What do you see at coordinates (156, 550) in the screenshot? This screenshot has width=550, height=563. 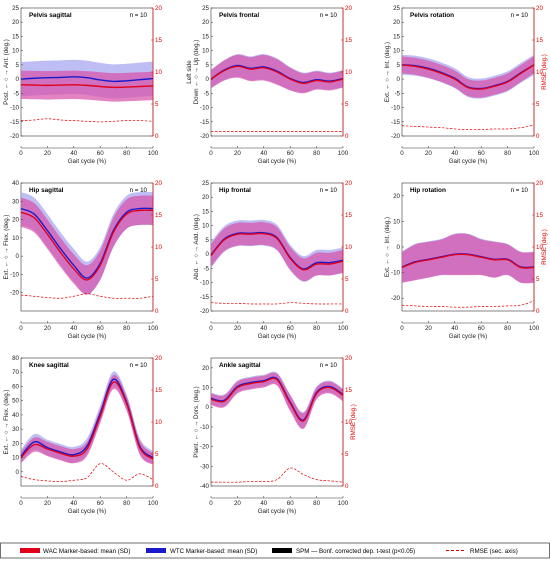 I see `legend-wtc-swatch` at bounding box center [156, 550].